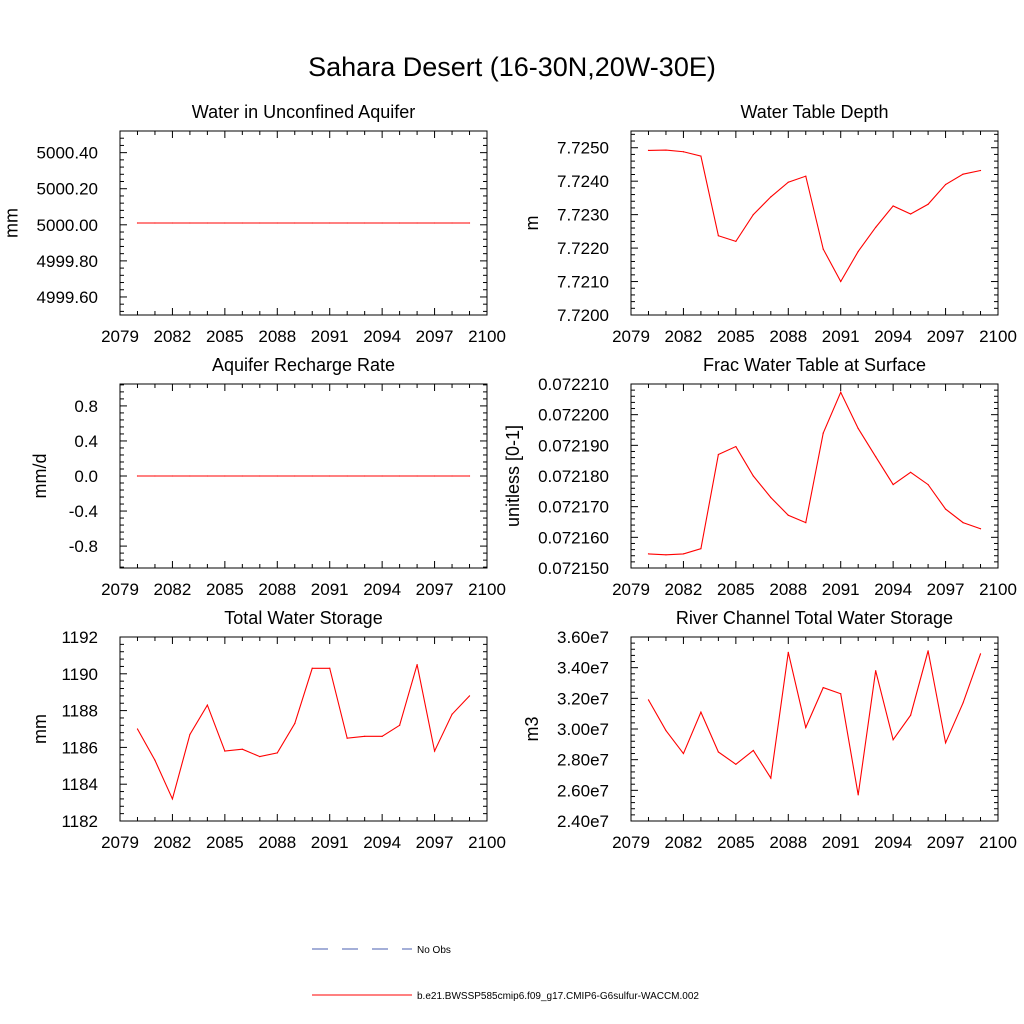 The width and height of the screenshot is (1024, 1024). What do you see at coordinates (67, 261) in the screenshot?
I see `y-tick-label: 4999.80` at bounding box center [67, 261].